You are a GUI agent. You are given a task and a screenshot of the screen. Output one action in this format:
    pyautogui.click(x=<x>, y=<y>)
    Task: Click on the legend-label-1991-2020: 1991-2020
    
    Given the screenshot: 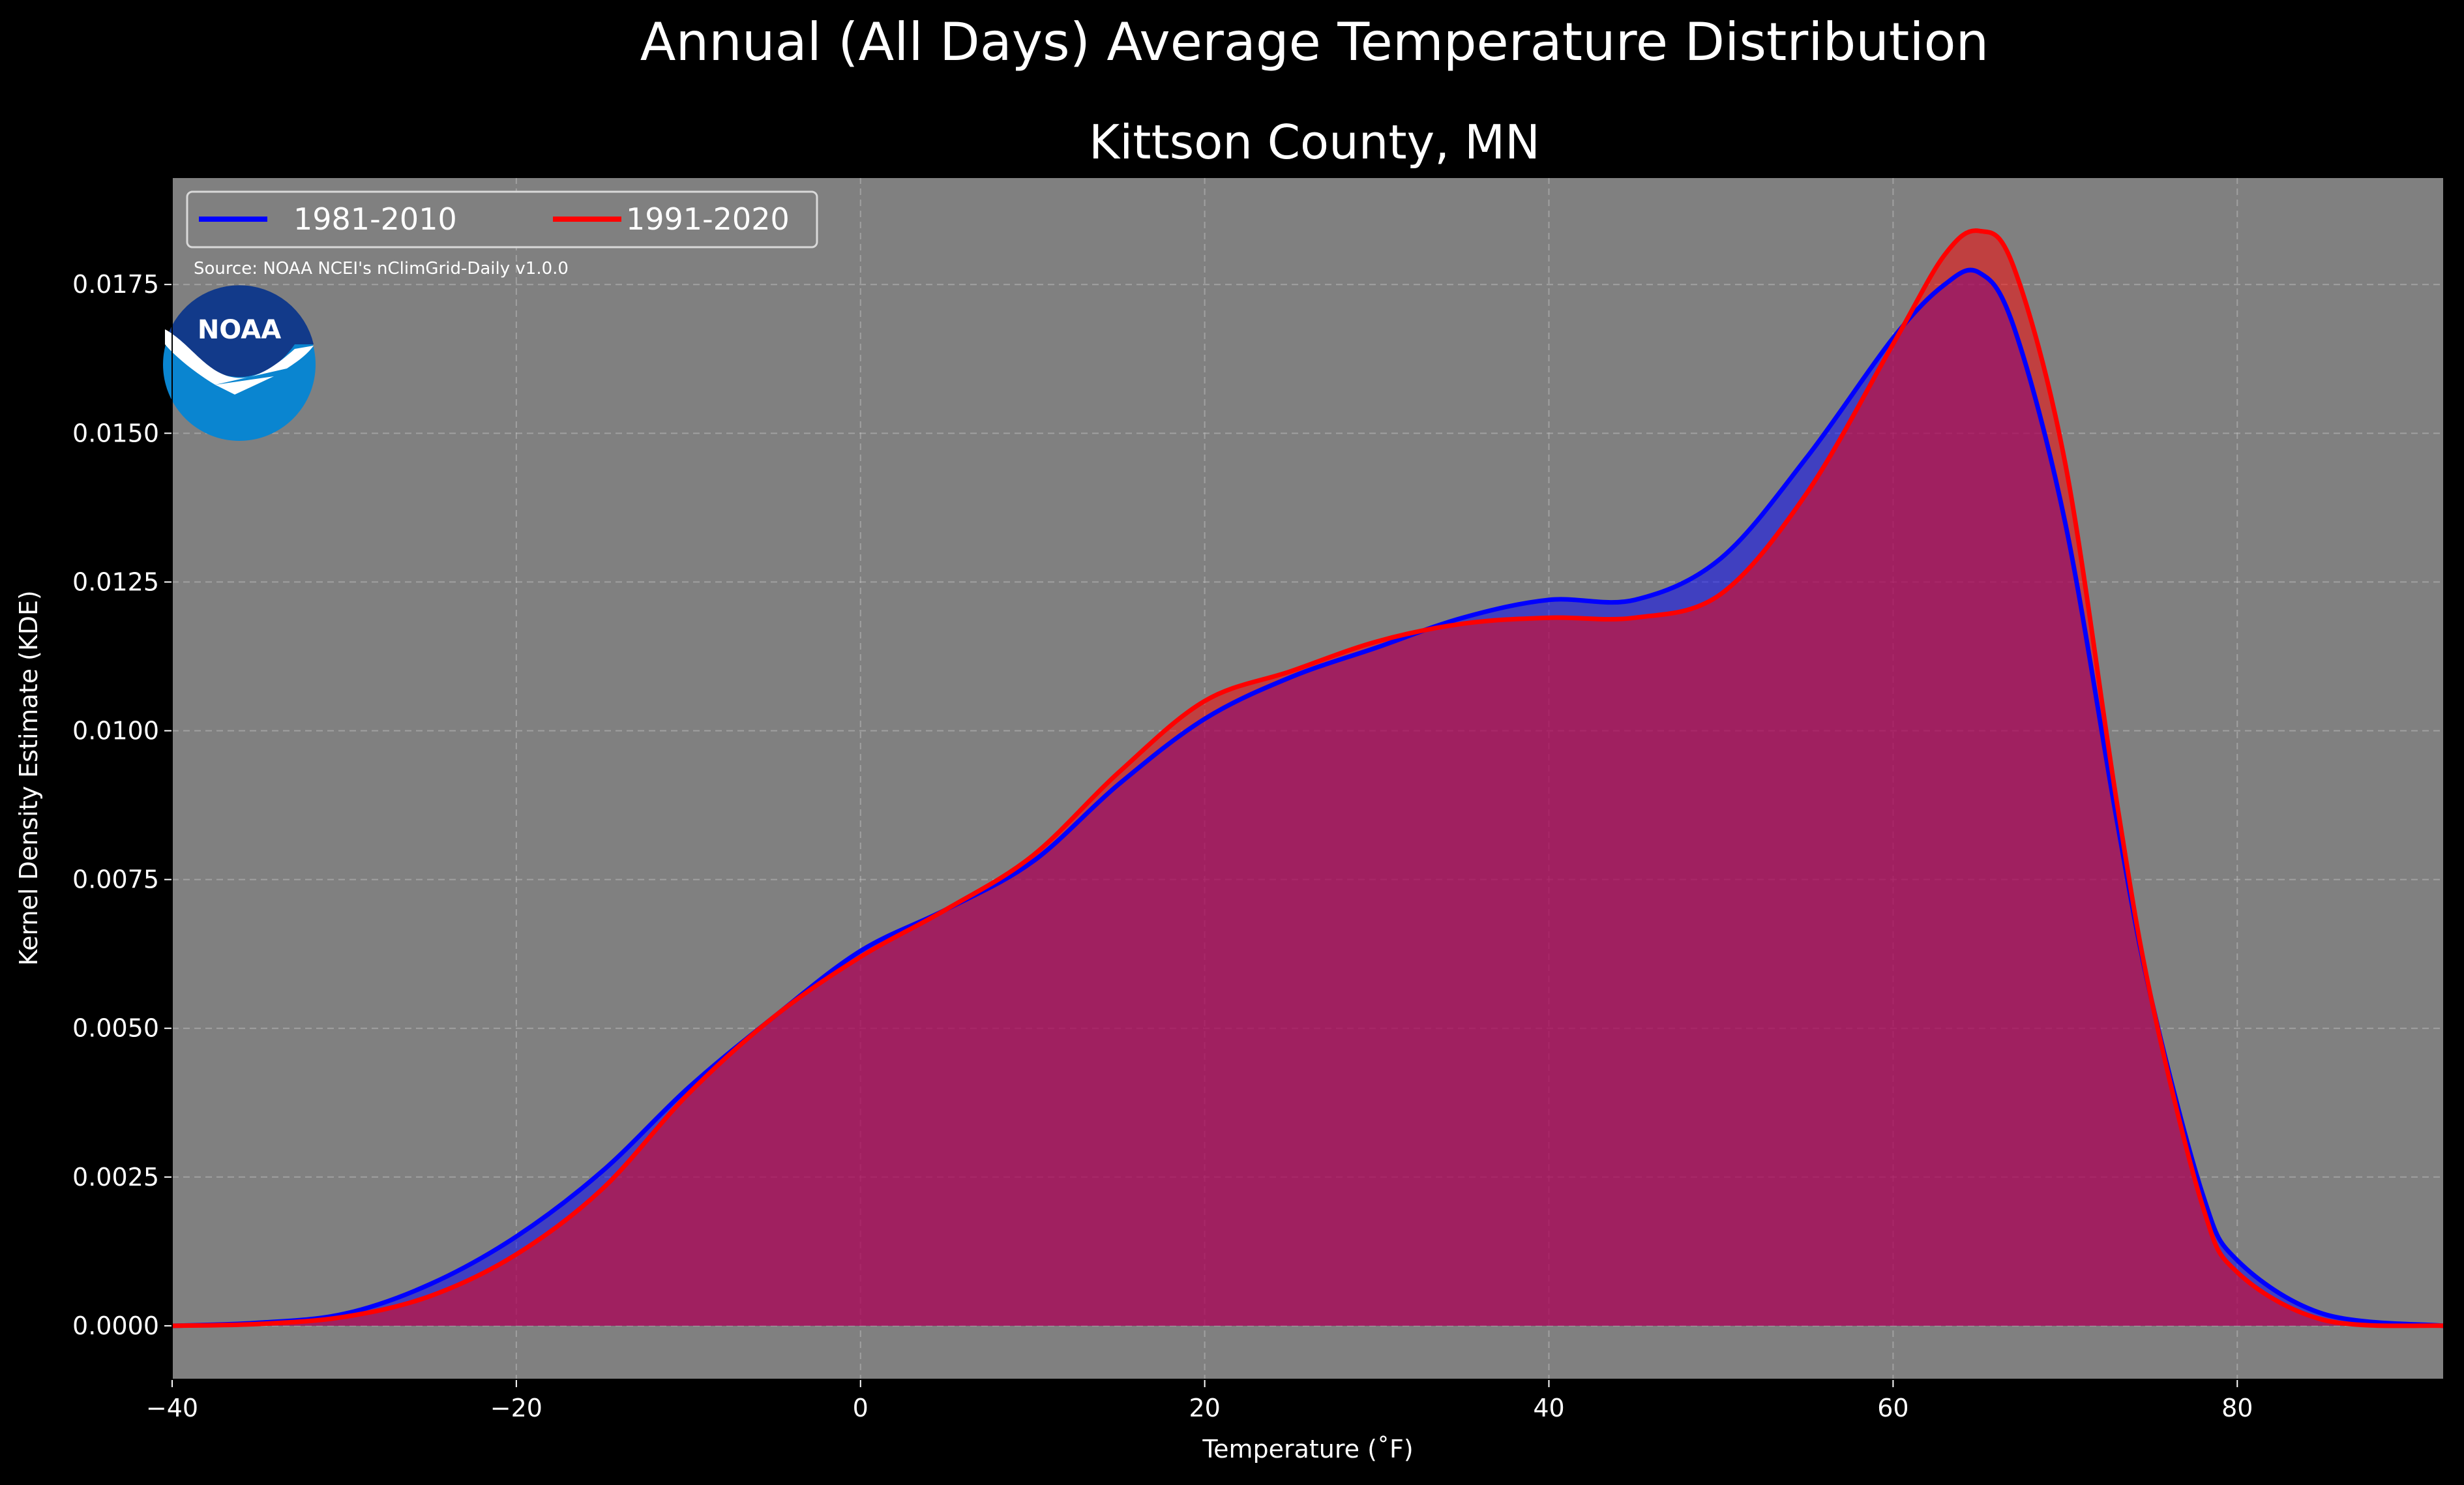 What is the action you would take?
    pyautogui.click(x=708, y=219)
    